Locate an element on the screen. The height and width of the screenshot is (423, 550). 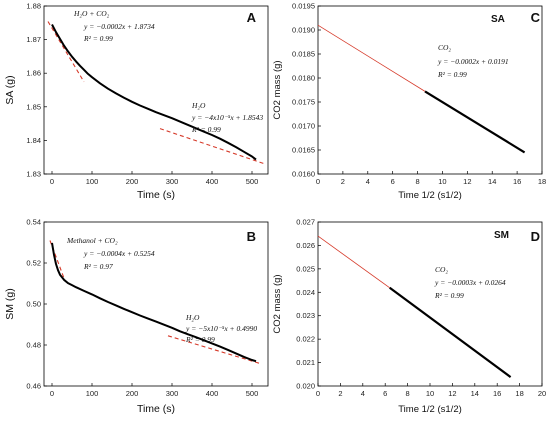
annotation-d-3: R² = 0.99 is located at coordinates (449, 295).